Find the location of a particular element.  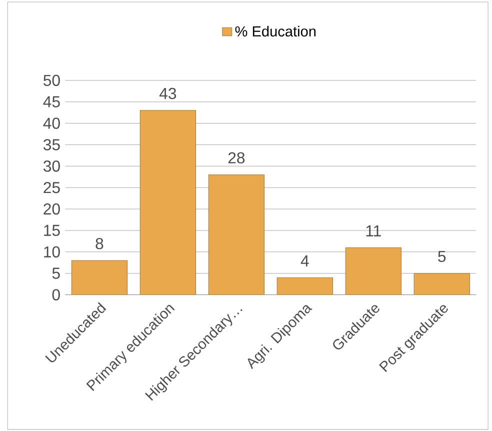

data-label: 4 is located at coordinates (304, 261).